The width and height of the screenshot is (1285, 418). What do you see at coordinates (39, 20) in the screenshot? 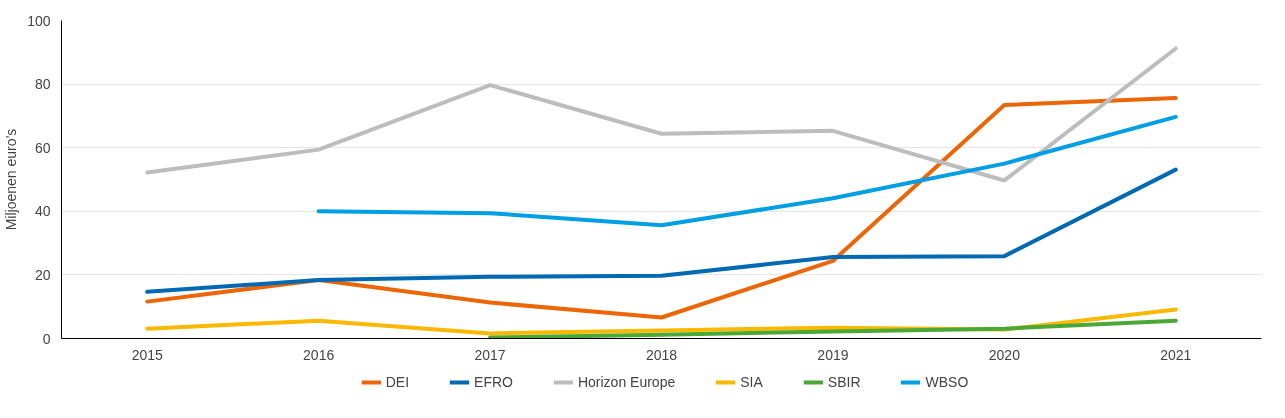
I see `y-tick-label: 100` at bounding box center [39, 20].